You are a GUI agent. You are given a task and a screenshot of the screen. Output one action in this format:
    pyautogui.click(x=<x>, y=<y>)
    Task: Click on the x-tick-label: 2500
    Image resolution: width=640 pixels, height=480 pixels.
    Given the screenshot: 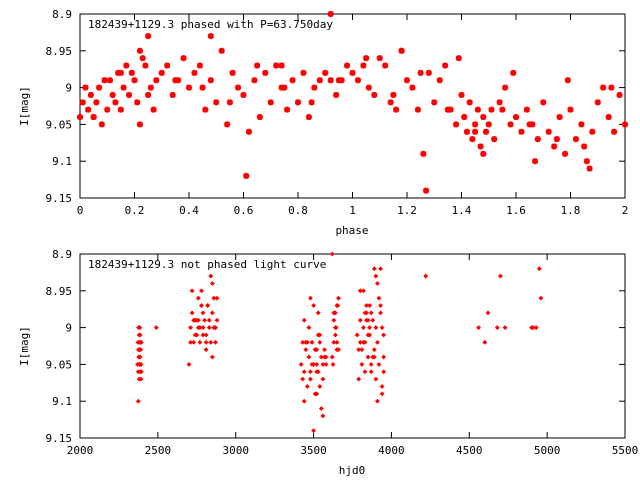 What is the action you would take?
    pyautogui.click(x=158, y=450)
    